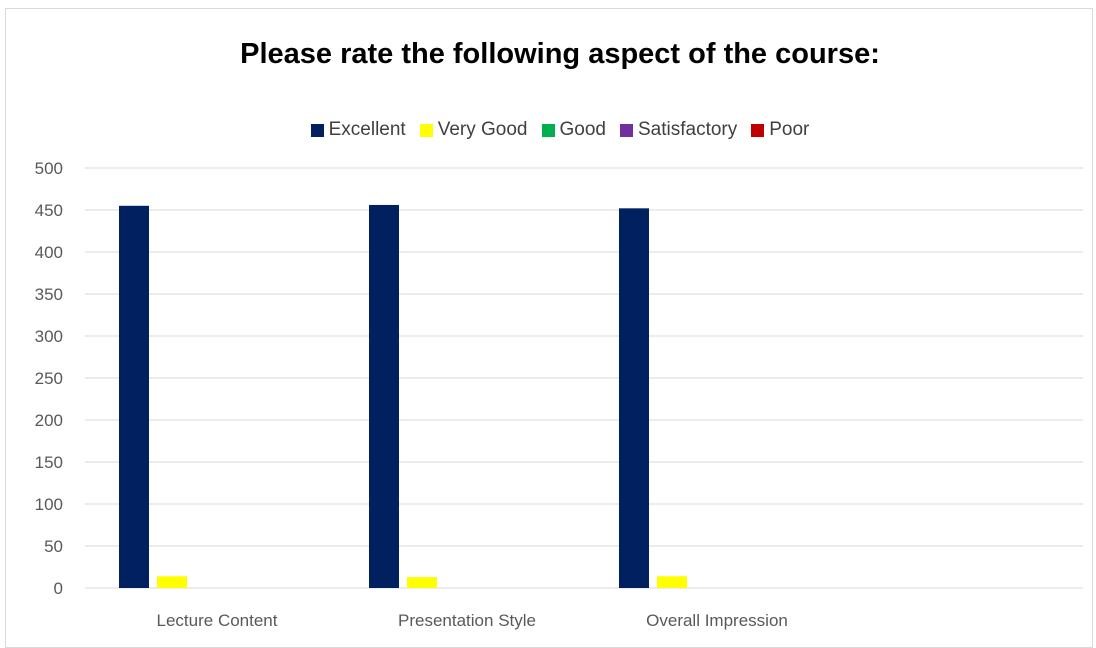  What do you see at coordinates (482, 129) in the screenshot?
I see `legend-label-very-good: Very Good` at bounding box center [482, 129].